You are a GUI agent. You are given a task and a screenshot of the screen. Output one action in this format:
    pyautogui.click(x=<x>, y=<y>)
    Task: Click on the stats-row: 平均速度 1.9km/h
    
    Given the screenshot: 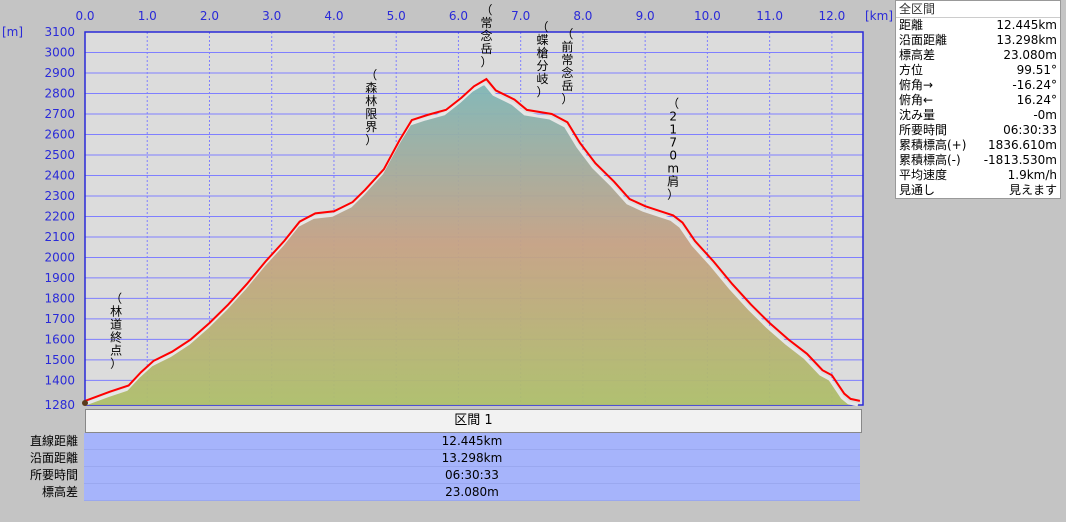 What is the action you would take?
    pyautogui.click(x=978, y=175)
    